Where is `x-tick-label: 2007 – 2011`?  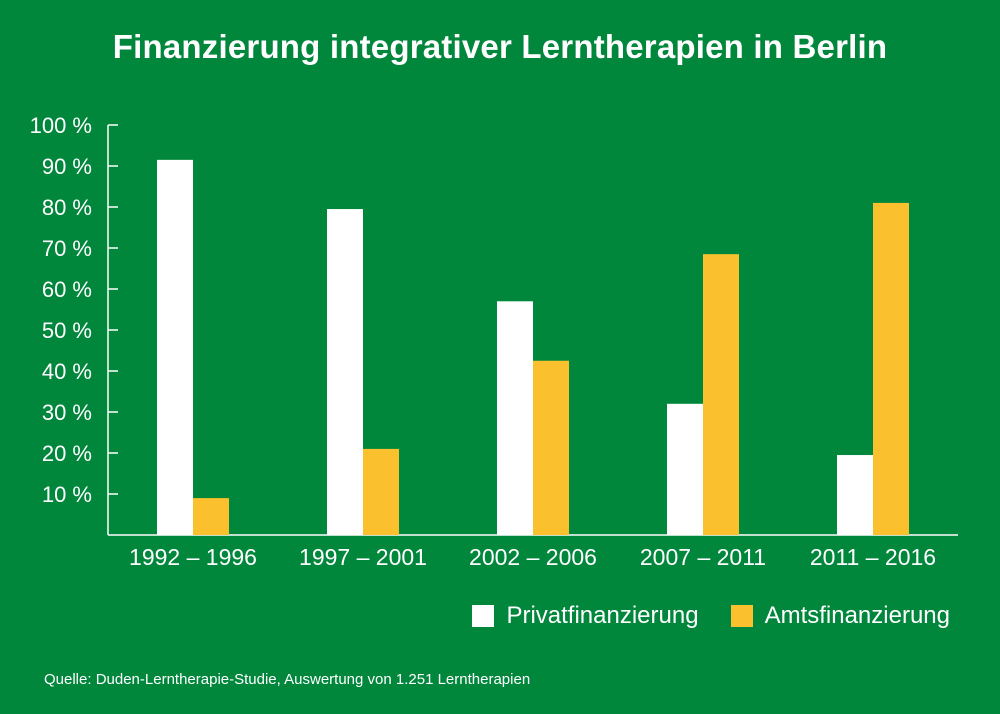
x-tick-label: 2007 – 2011 is located at coordinates (703, 557).